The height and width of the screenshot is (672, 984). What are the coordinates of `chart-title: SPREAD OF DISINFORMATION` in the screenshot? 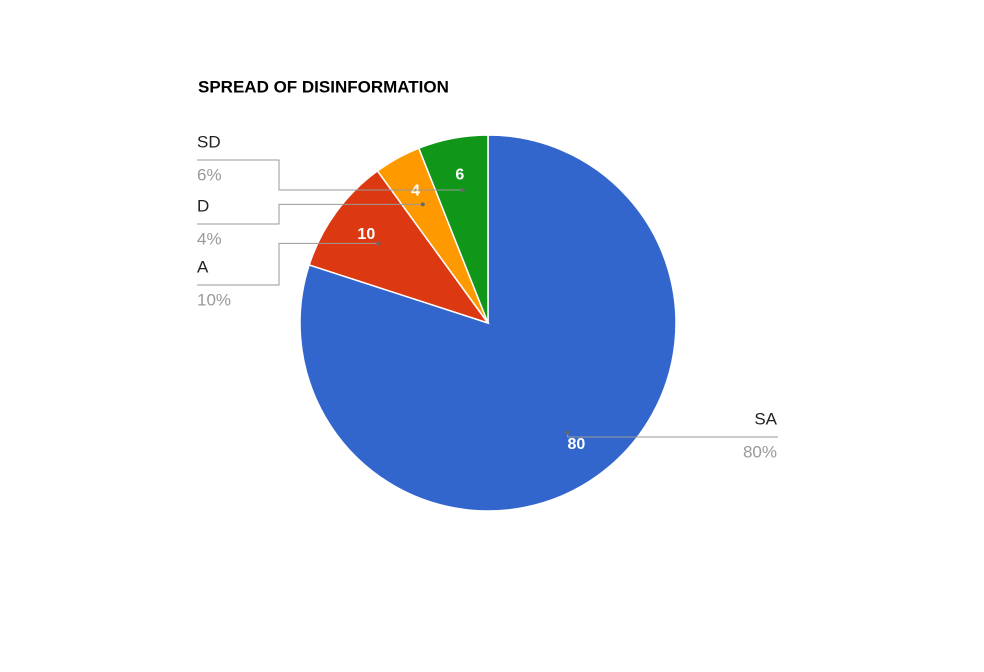 It's located at (323, 86).